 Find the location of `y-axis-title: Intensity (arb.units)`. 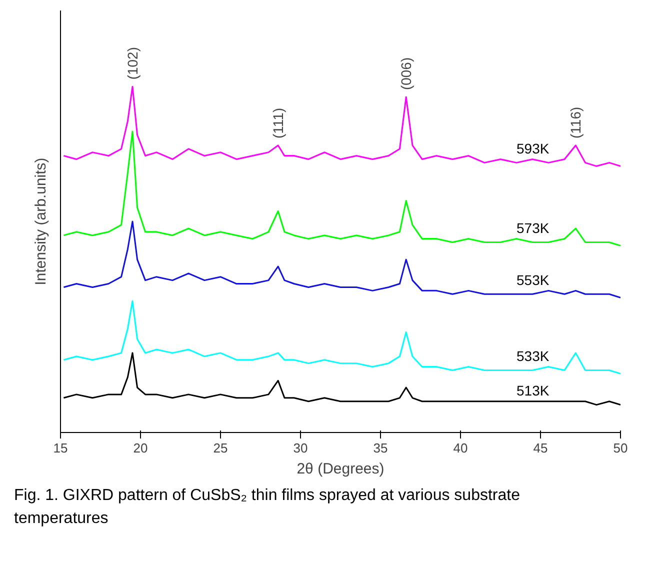

y-axis-title: Intensity (arb.units) is located at coordinates (41, 222).